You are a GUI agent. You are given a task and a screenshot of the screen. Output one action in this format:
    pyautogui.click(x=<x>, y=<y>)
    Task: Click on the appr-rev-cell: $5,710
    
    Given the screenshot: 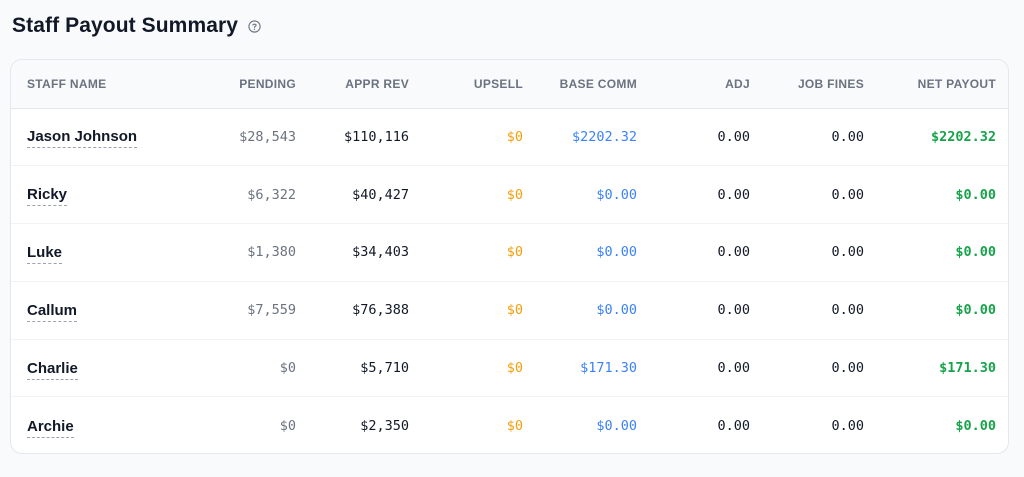 What is the action you would take?
    pyautogui.click(x=384, y=368)
    